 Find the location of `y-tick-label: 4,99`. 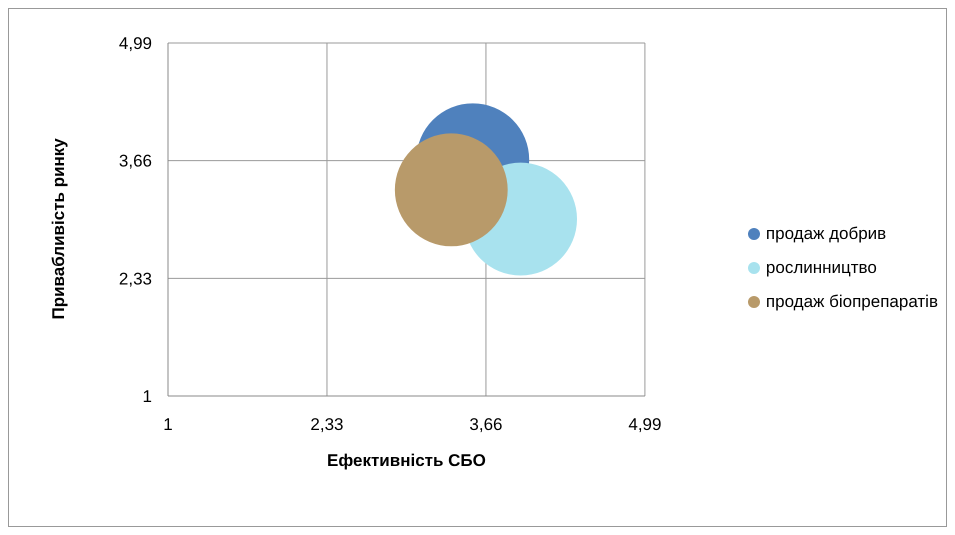

y-tick-label: 4,99 is located at coordinates (135, 44).